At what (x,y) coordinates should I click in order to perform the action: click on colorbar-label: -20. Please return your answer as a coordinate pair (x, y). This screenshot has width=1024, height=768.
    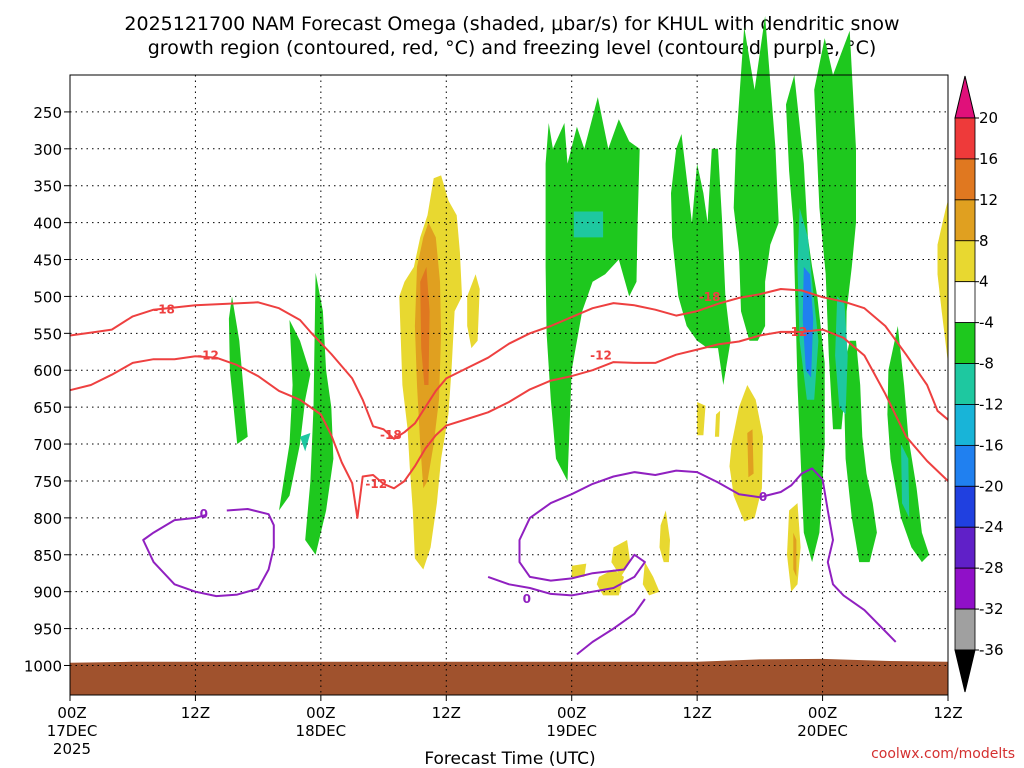
    Looking at the image, I should click on (991, 486).